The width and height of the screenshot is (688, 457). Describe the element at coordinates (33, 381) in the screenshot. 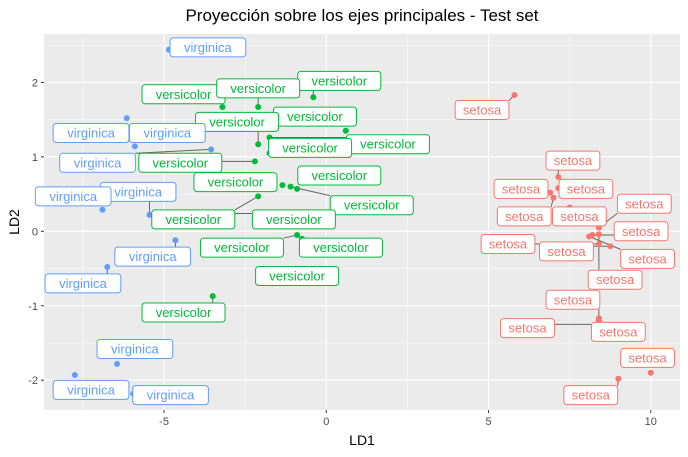

I see `y-tick-label: -2` at that location.